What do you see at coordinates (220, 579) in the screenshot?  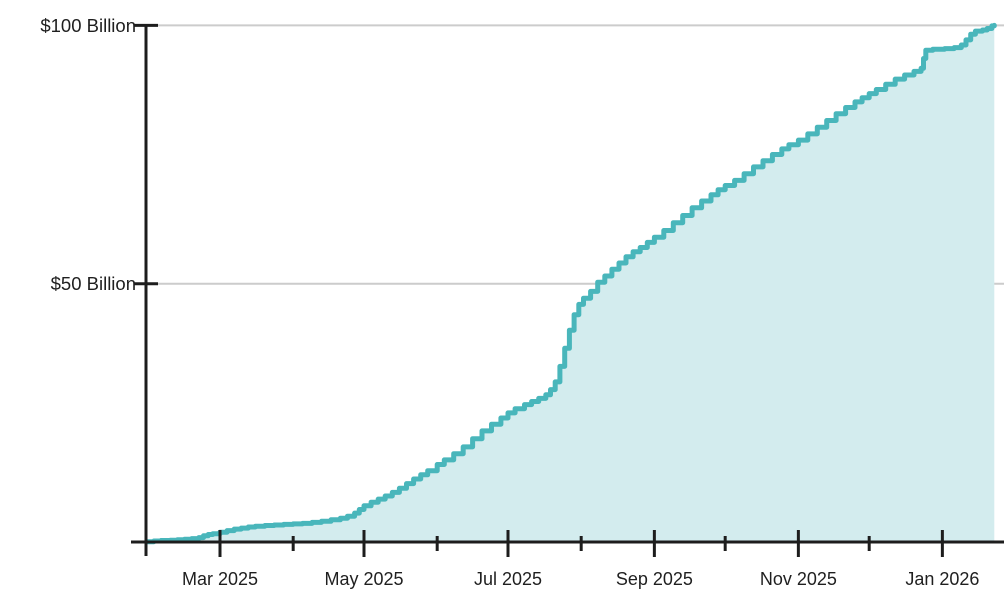 I see `x-axis-label: Mar 2025` at bounding box center [220, 579].